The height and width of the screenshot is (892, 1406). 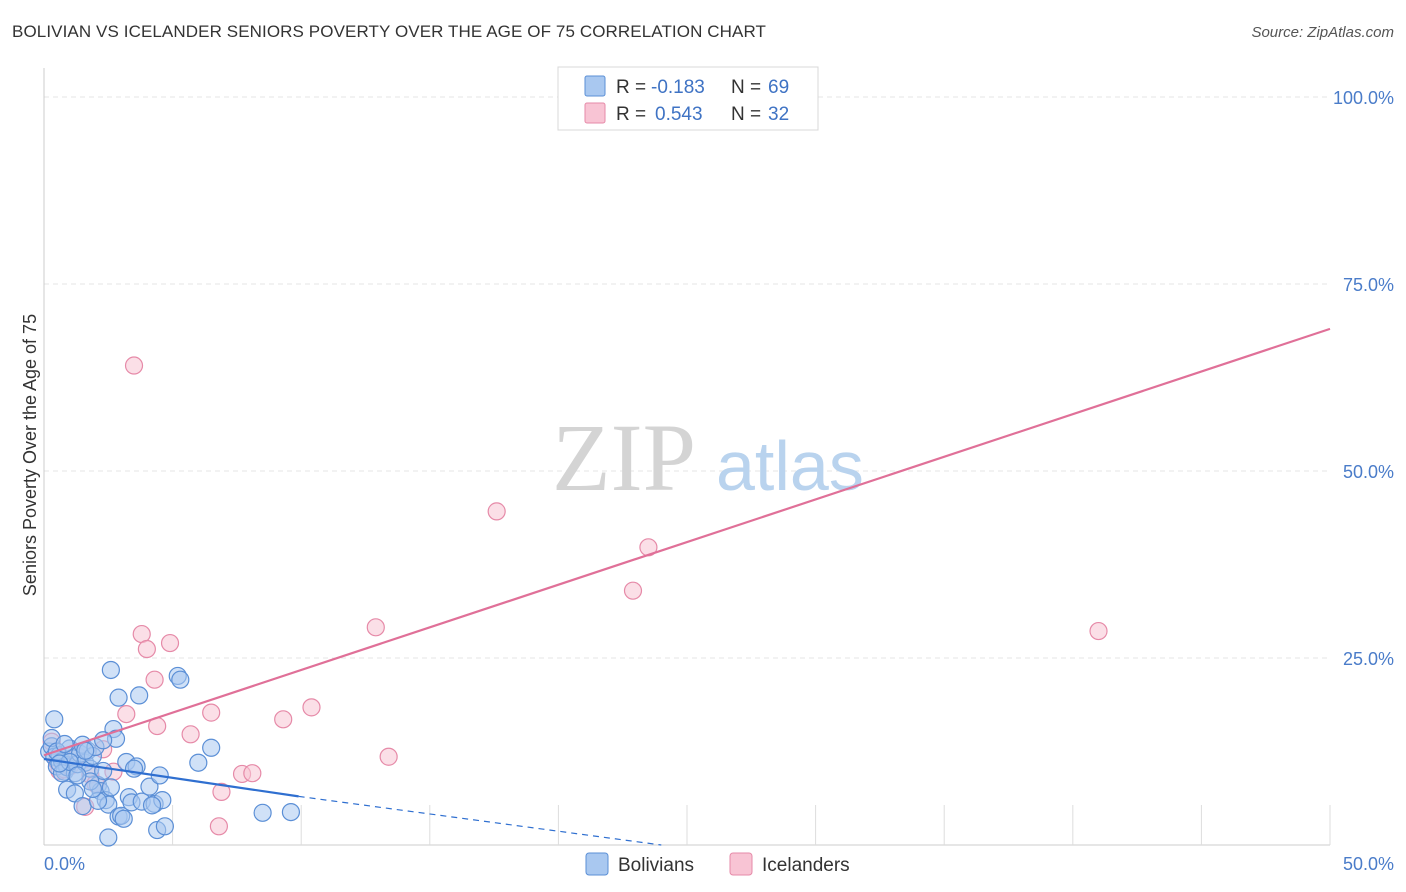 What do you see at coordinates (778, 114) in the screenshot?
I see `legend-n-value-icelanders: 32` at bounding box center [778, 114].